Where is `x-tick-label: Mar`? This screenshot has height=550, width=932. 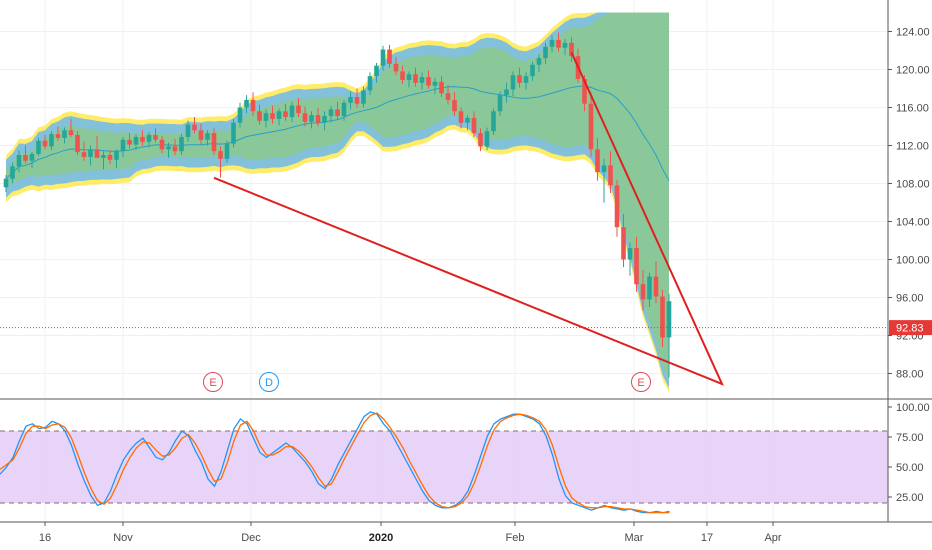 x-tick-label: Mar is located at coordinates (634, 538).